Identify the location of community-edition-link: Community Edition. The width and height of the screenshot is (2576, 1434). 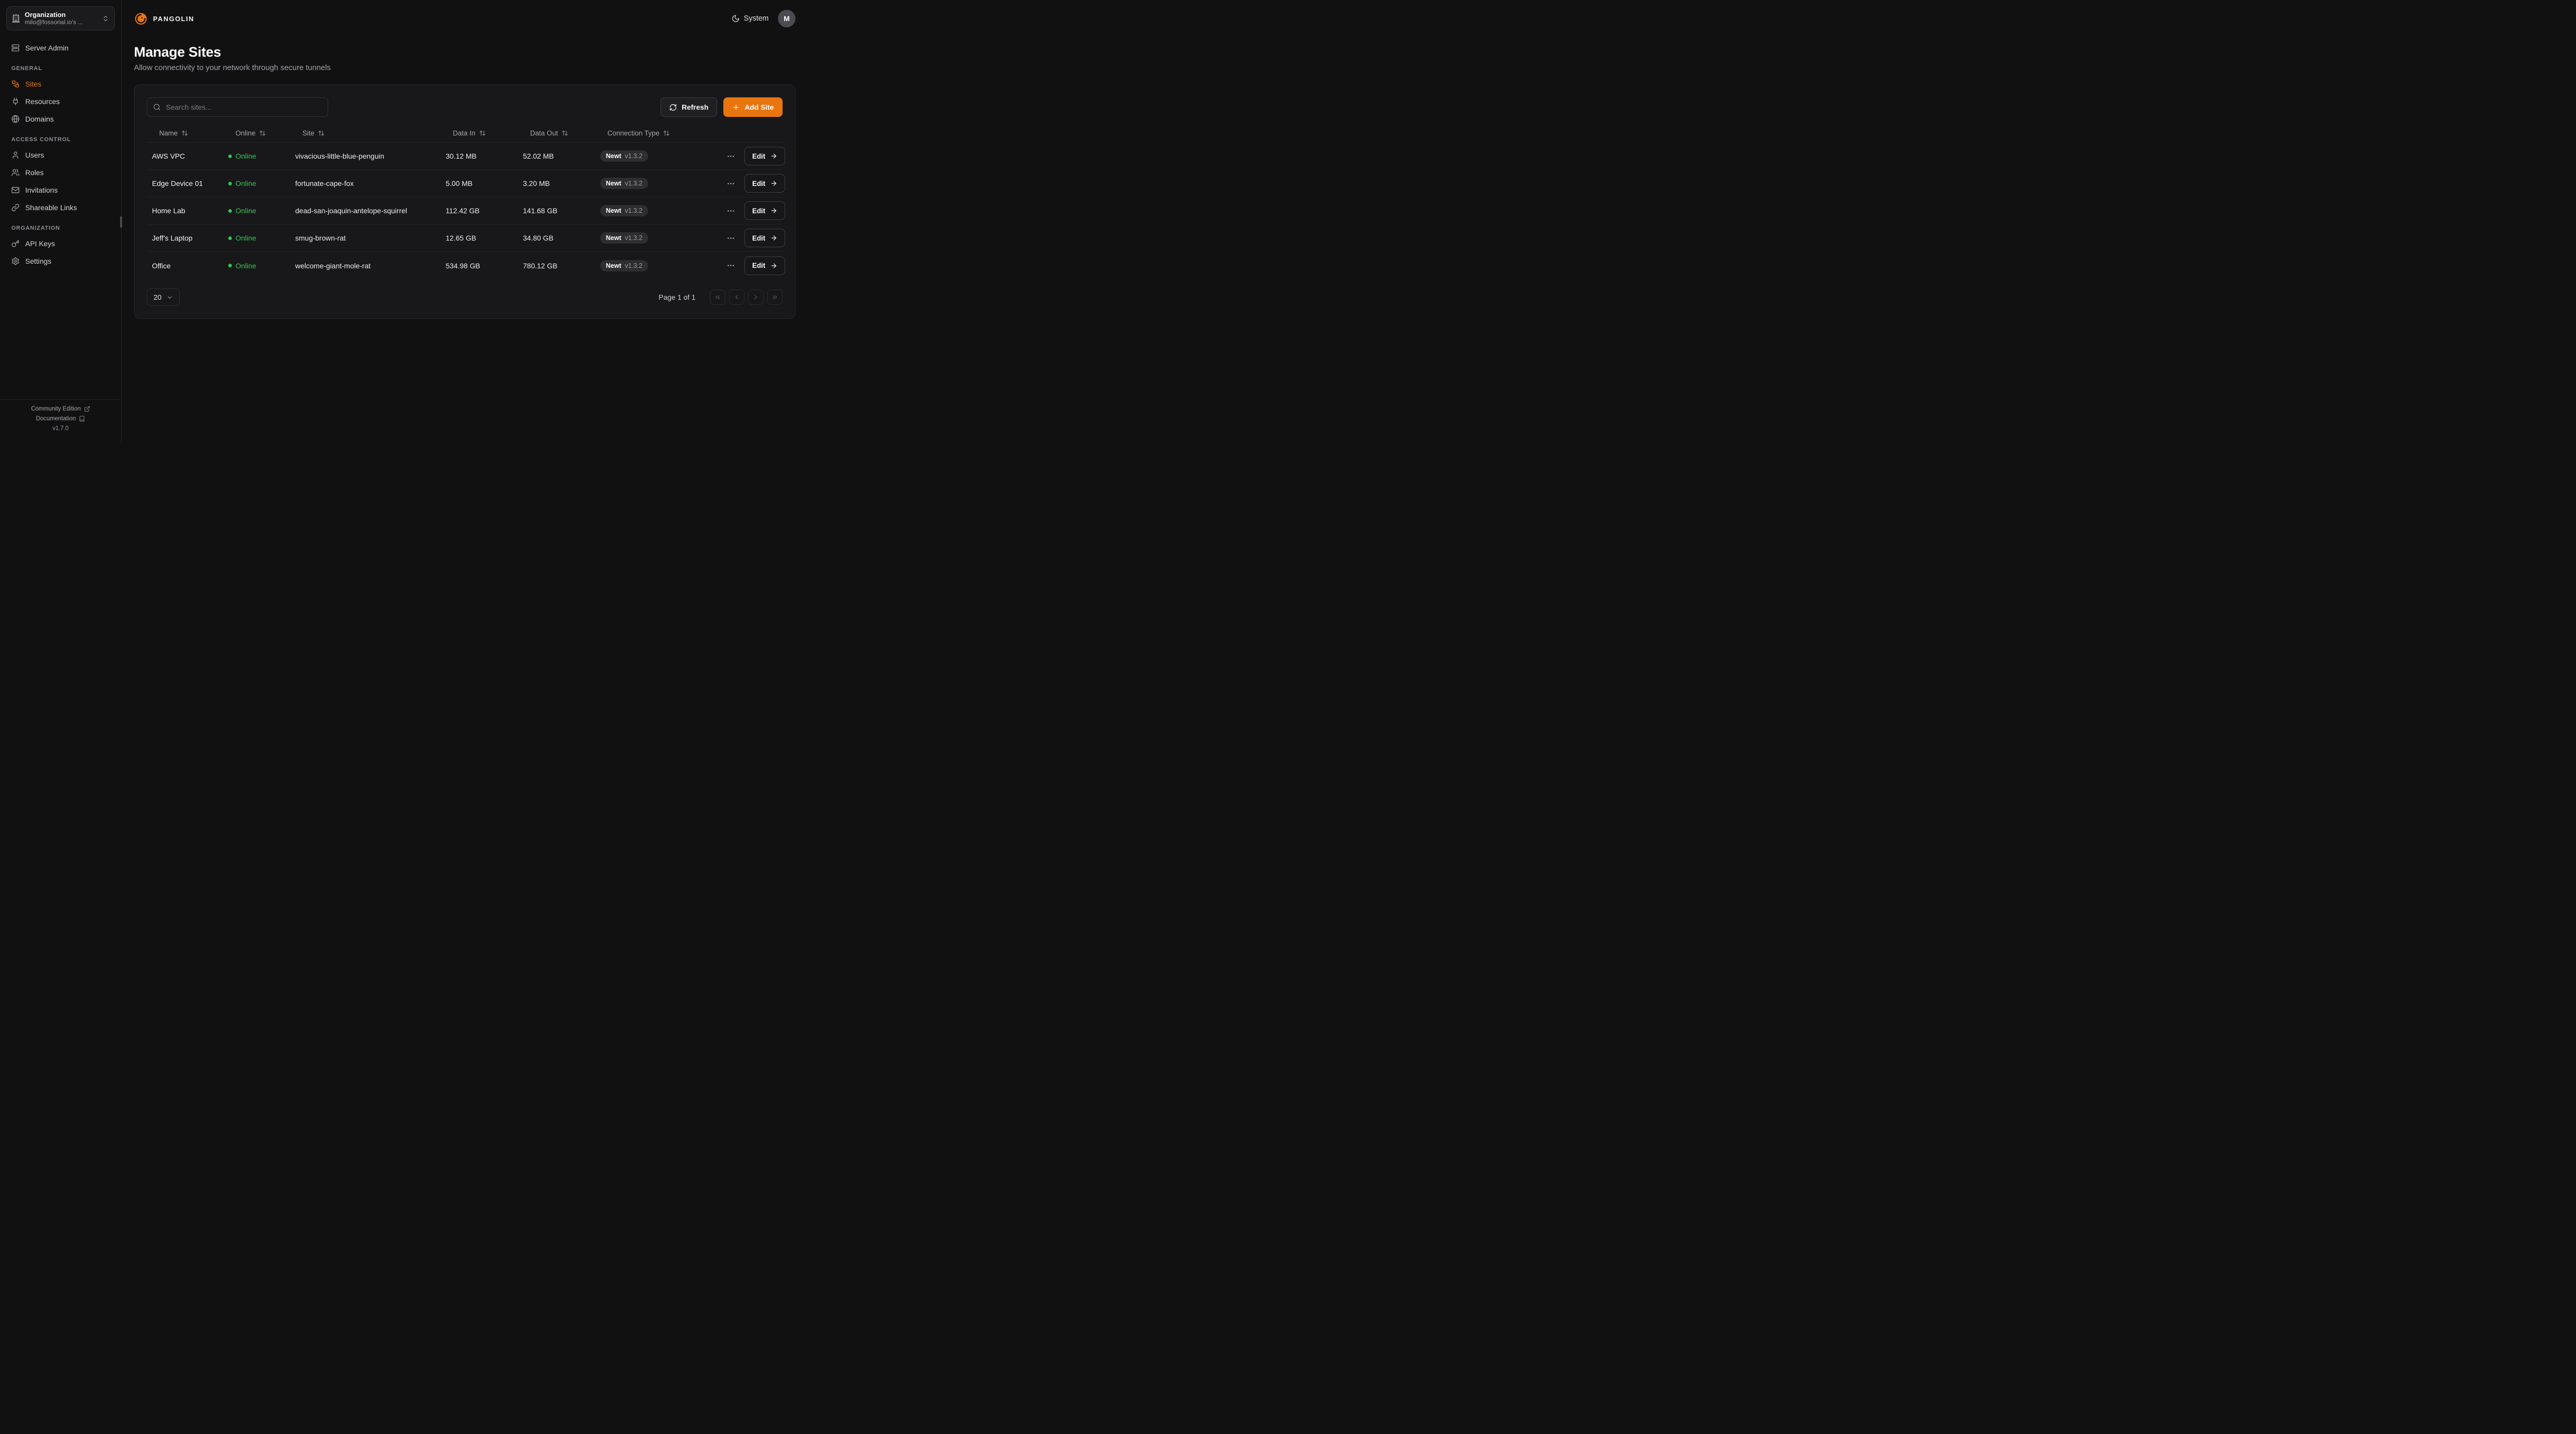
(60, 409).